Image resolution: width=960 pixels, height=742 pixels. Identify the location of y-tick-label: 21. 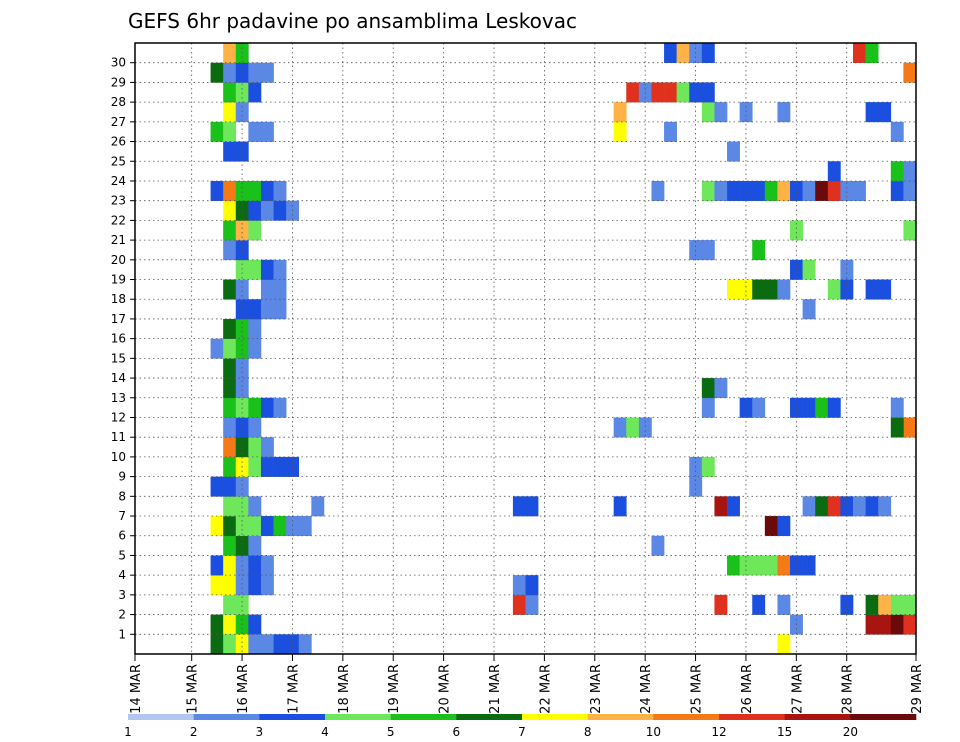
(118, 240).